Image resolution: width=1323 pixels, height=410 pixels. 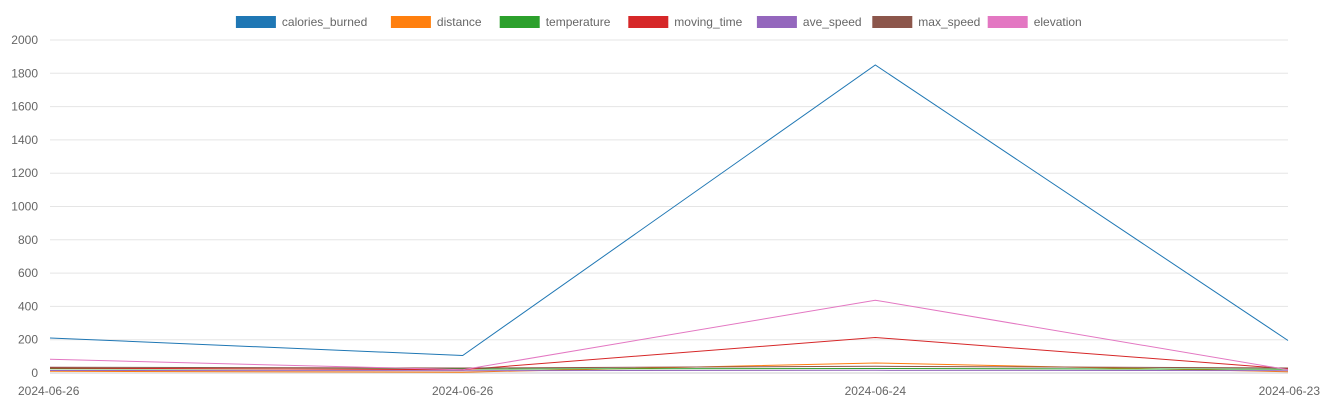 I want to click on y-tick-label: 2000, so click(x=24, y=40).